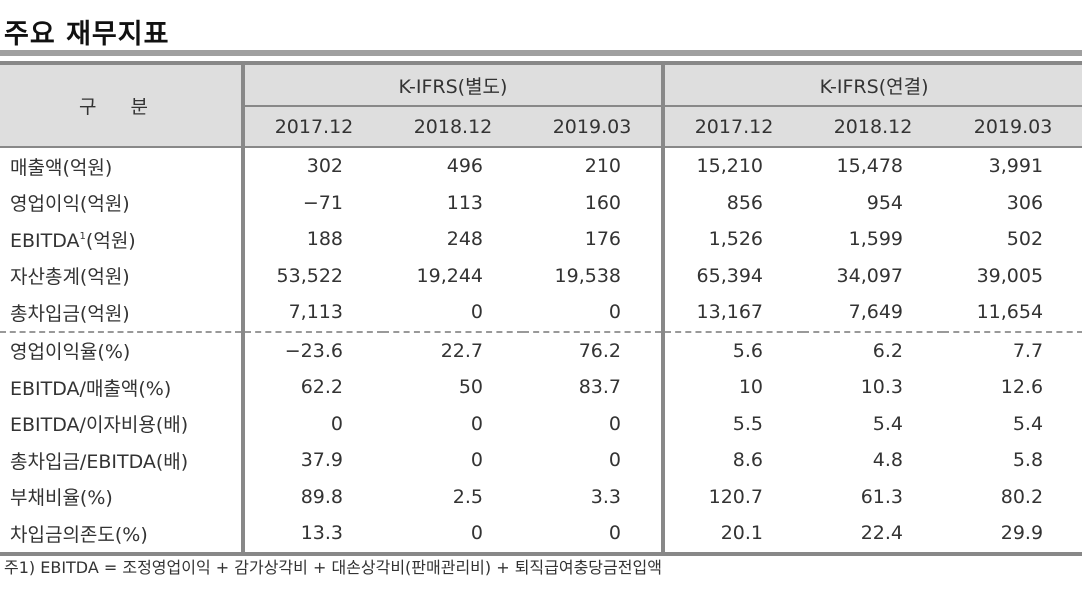  Describe the element at coordinates (470, 387) in the screenshot. I see `table-cell: 50` at that location.